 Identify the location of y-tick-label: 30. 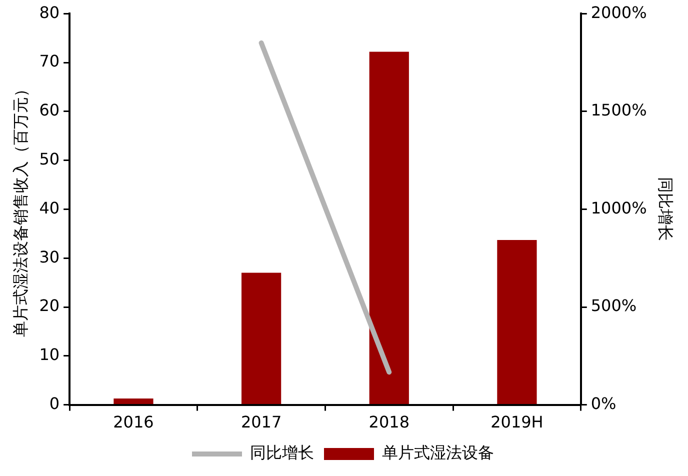
(49, 256).